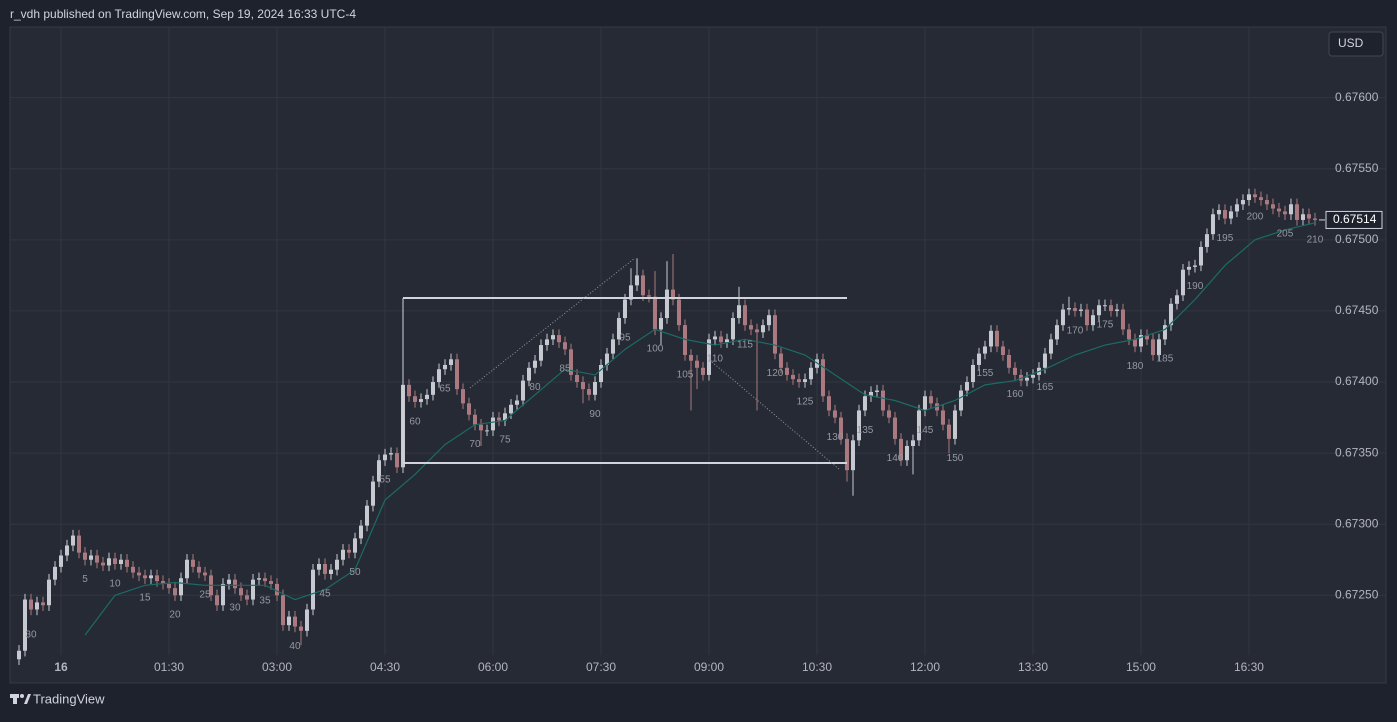 The width and height of the screenshot is (1397, 722). What do you see at coordinates (85, 579) in the screenshot?
I see `bar-count-label: 5` at bounding box center [85, 579].